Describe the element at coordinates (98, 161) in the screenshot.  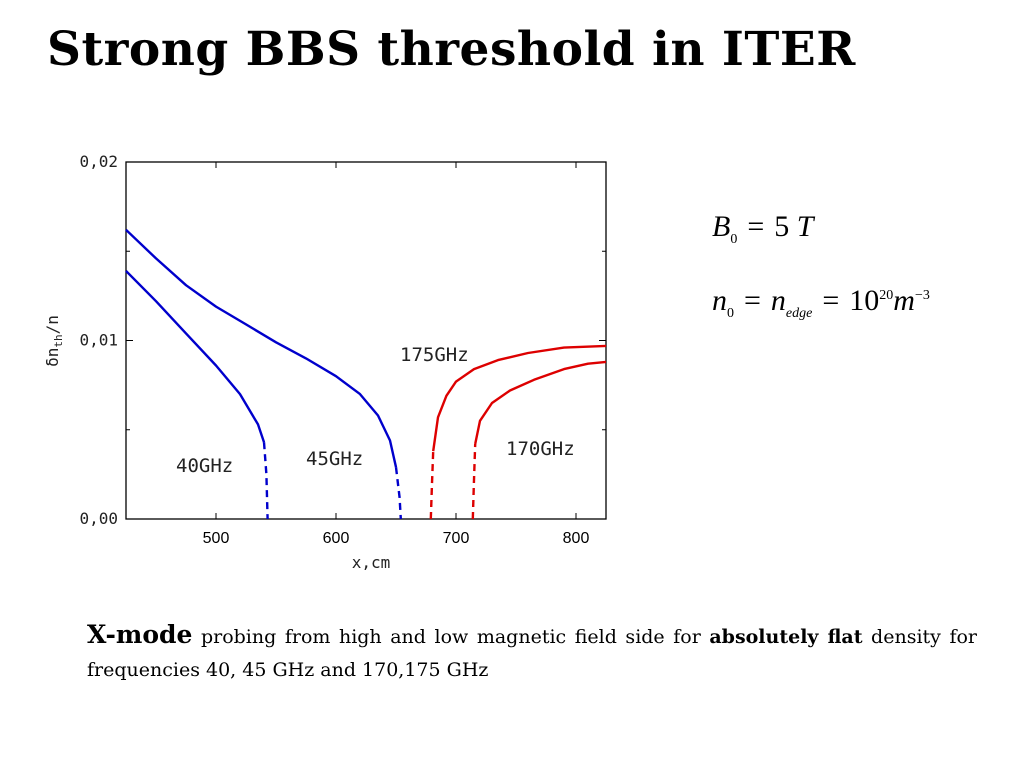
I see `y-tick-label-2: 0,02` at that location.